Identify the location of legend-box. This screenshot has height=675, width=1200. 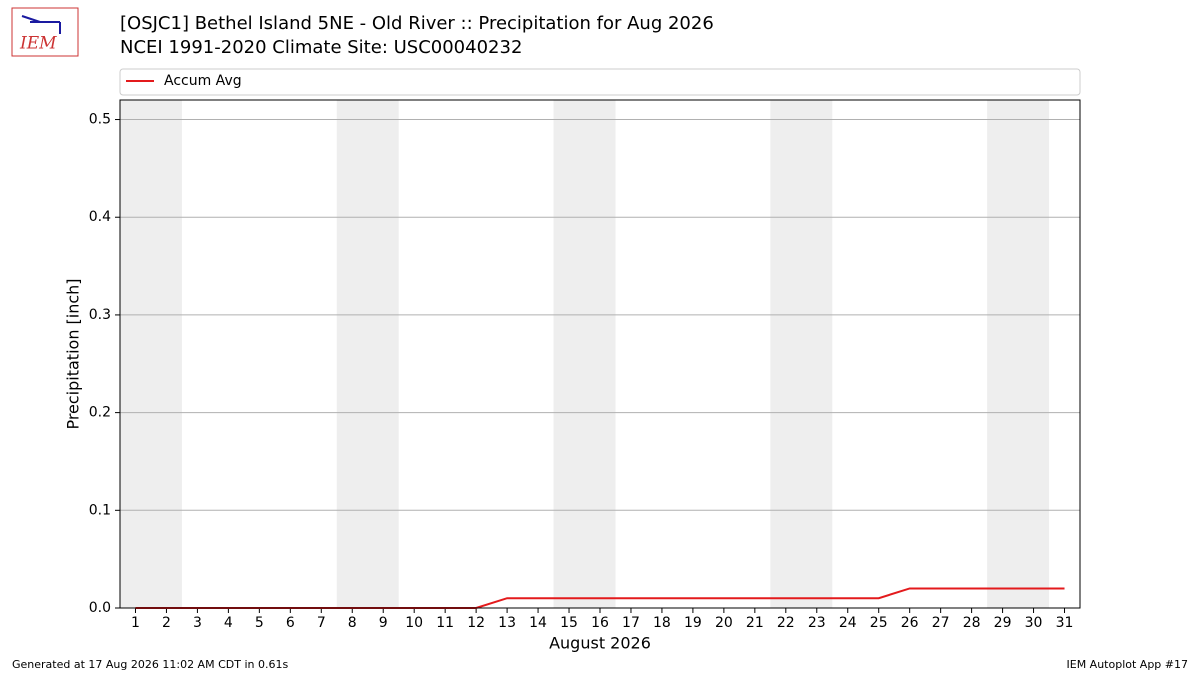
(600, 82).